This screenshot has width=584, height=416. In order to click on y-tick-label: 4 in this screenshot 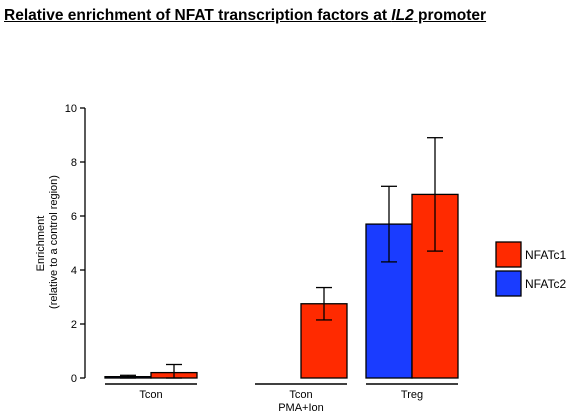, I will do `click(74, 271)`.